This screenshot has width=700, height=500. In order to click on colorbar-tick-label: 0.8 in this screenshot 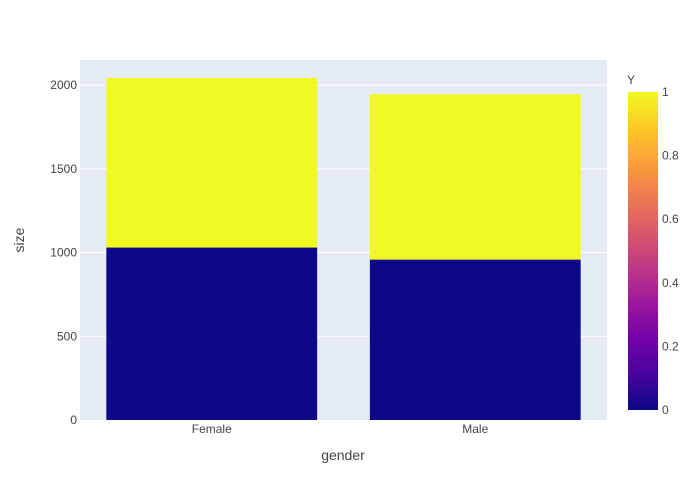, I will do `click(670, 156)`.